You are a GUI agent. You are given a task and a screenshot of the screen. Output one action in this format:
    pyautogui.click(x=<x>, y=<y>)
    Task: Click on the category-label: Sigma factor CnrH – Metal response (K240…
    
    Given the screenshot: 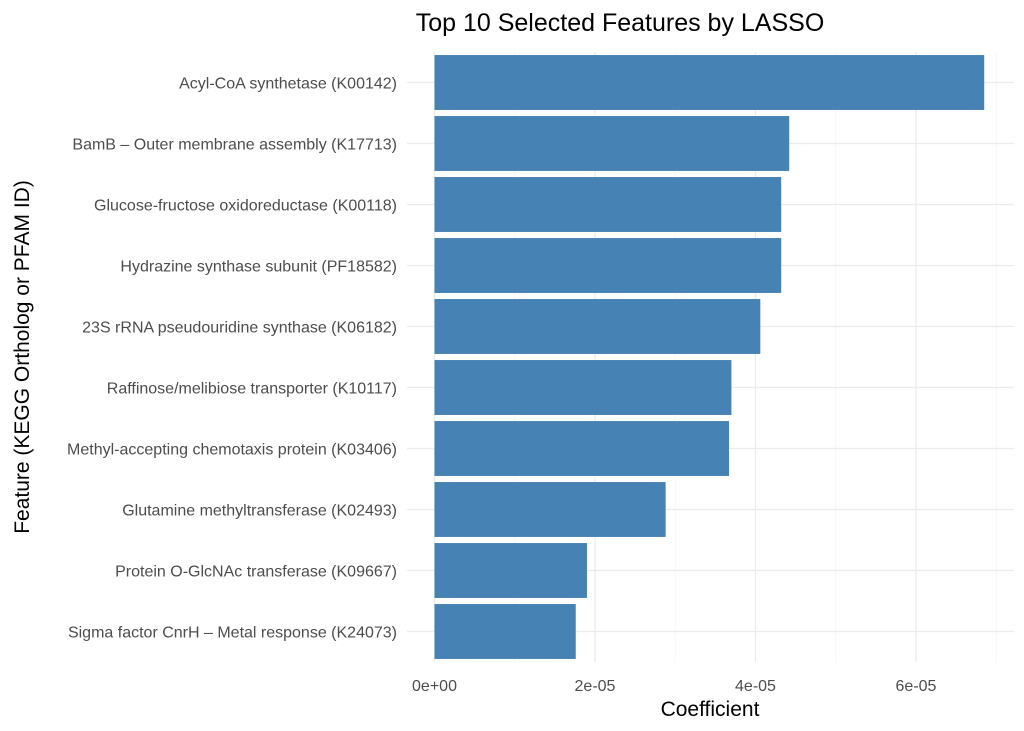 What is the action you would take?
    pyautogui.click(x=232, y=633)
    